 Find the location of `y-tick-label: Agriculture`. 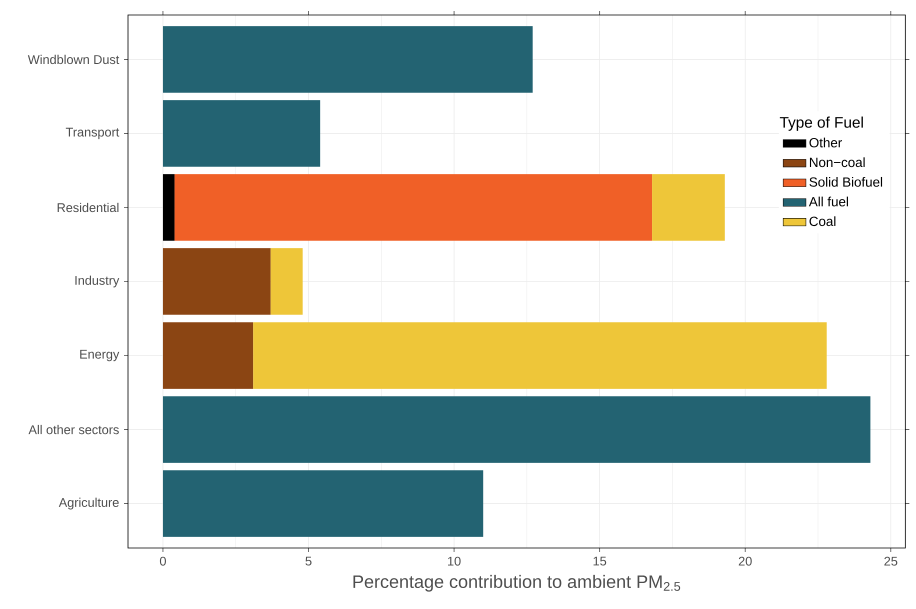

y-tick-label: Agriculture is located at coordinates (88, 504).